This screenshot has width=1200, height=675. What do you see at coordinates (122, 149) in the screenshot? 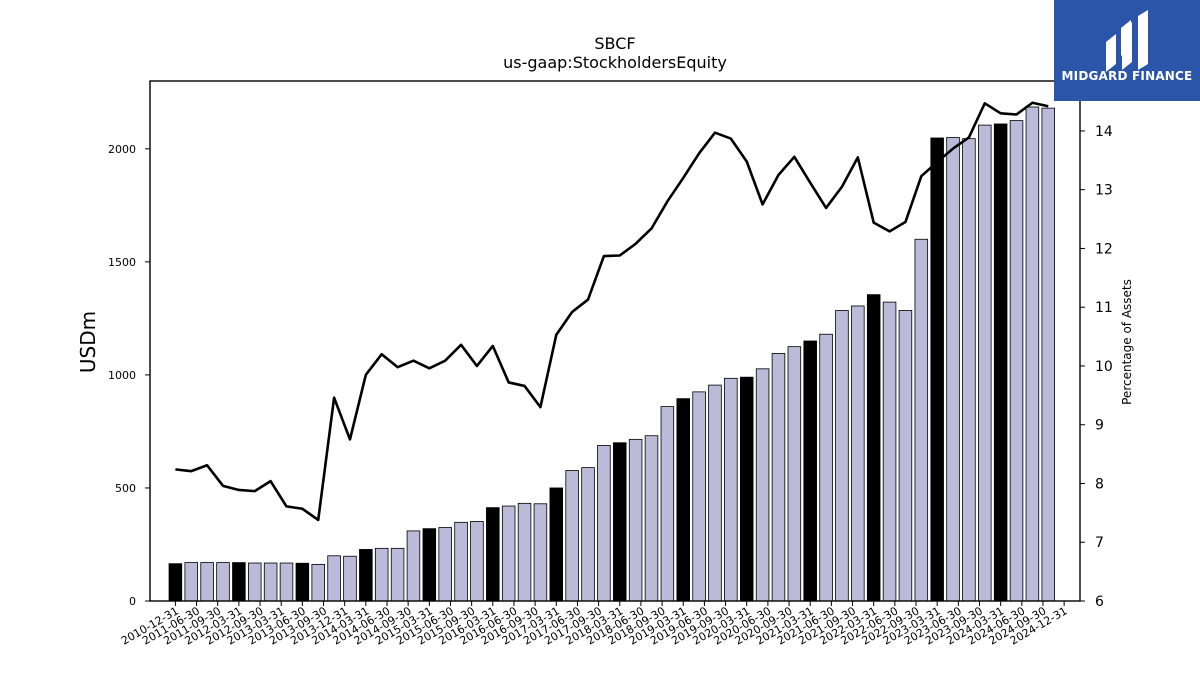
I see `y-left-tick-label: 2000` at bounding box center [122, 149].